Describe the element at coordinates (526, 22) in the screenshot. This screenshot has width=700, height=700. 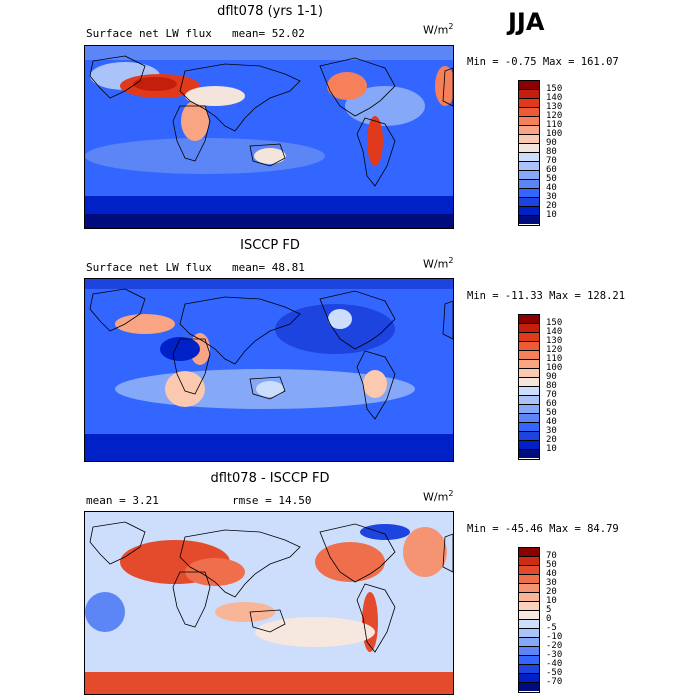
I see `season-label: JJA` at that location.